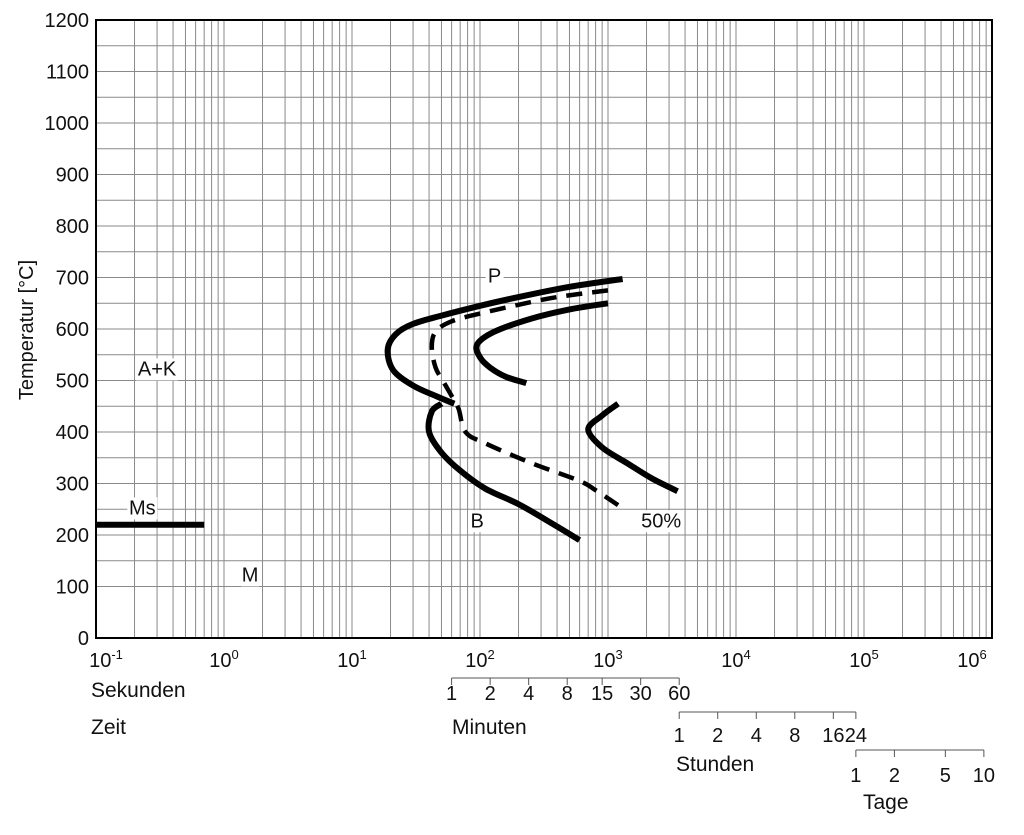 The height and width of the screenshot is (835, 1024). I want to click on x-unit-label: Sekunden, so click(138, 690).